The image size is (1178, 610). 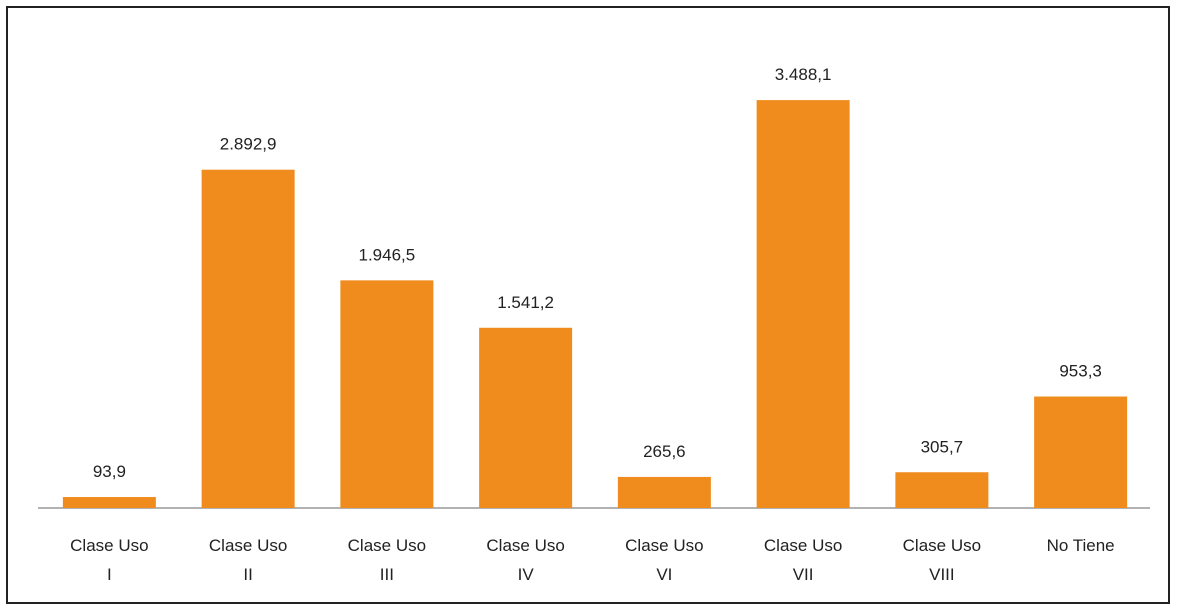 What do you see at coordinates (664, 451) in the screenshot?
I see `value-label: 265,6` at bounding box center [664, 451].